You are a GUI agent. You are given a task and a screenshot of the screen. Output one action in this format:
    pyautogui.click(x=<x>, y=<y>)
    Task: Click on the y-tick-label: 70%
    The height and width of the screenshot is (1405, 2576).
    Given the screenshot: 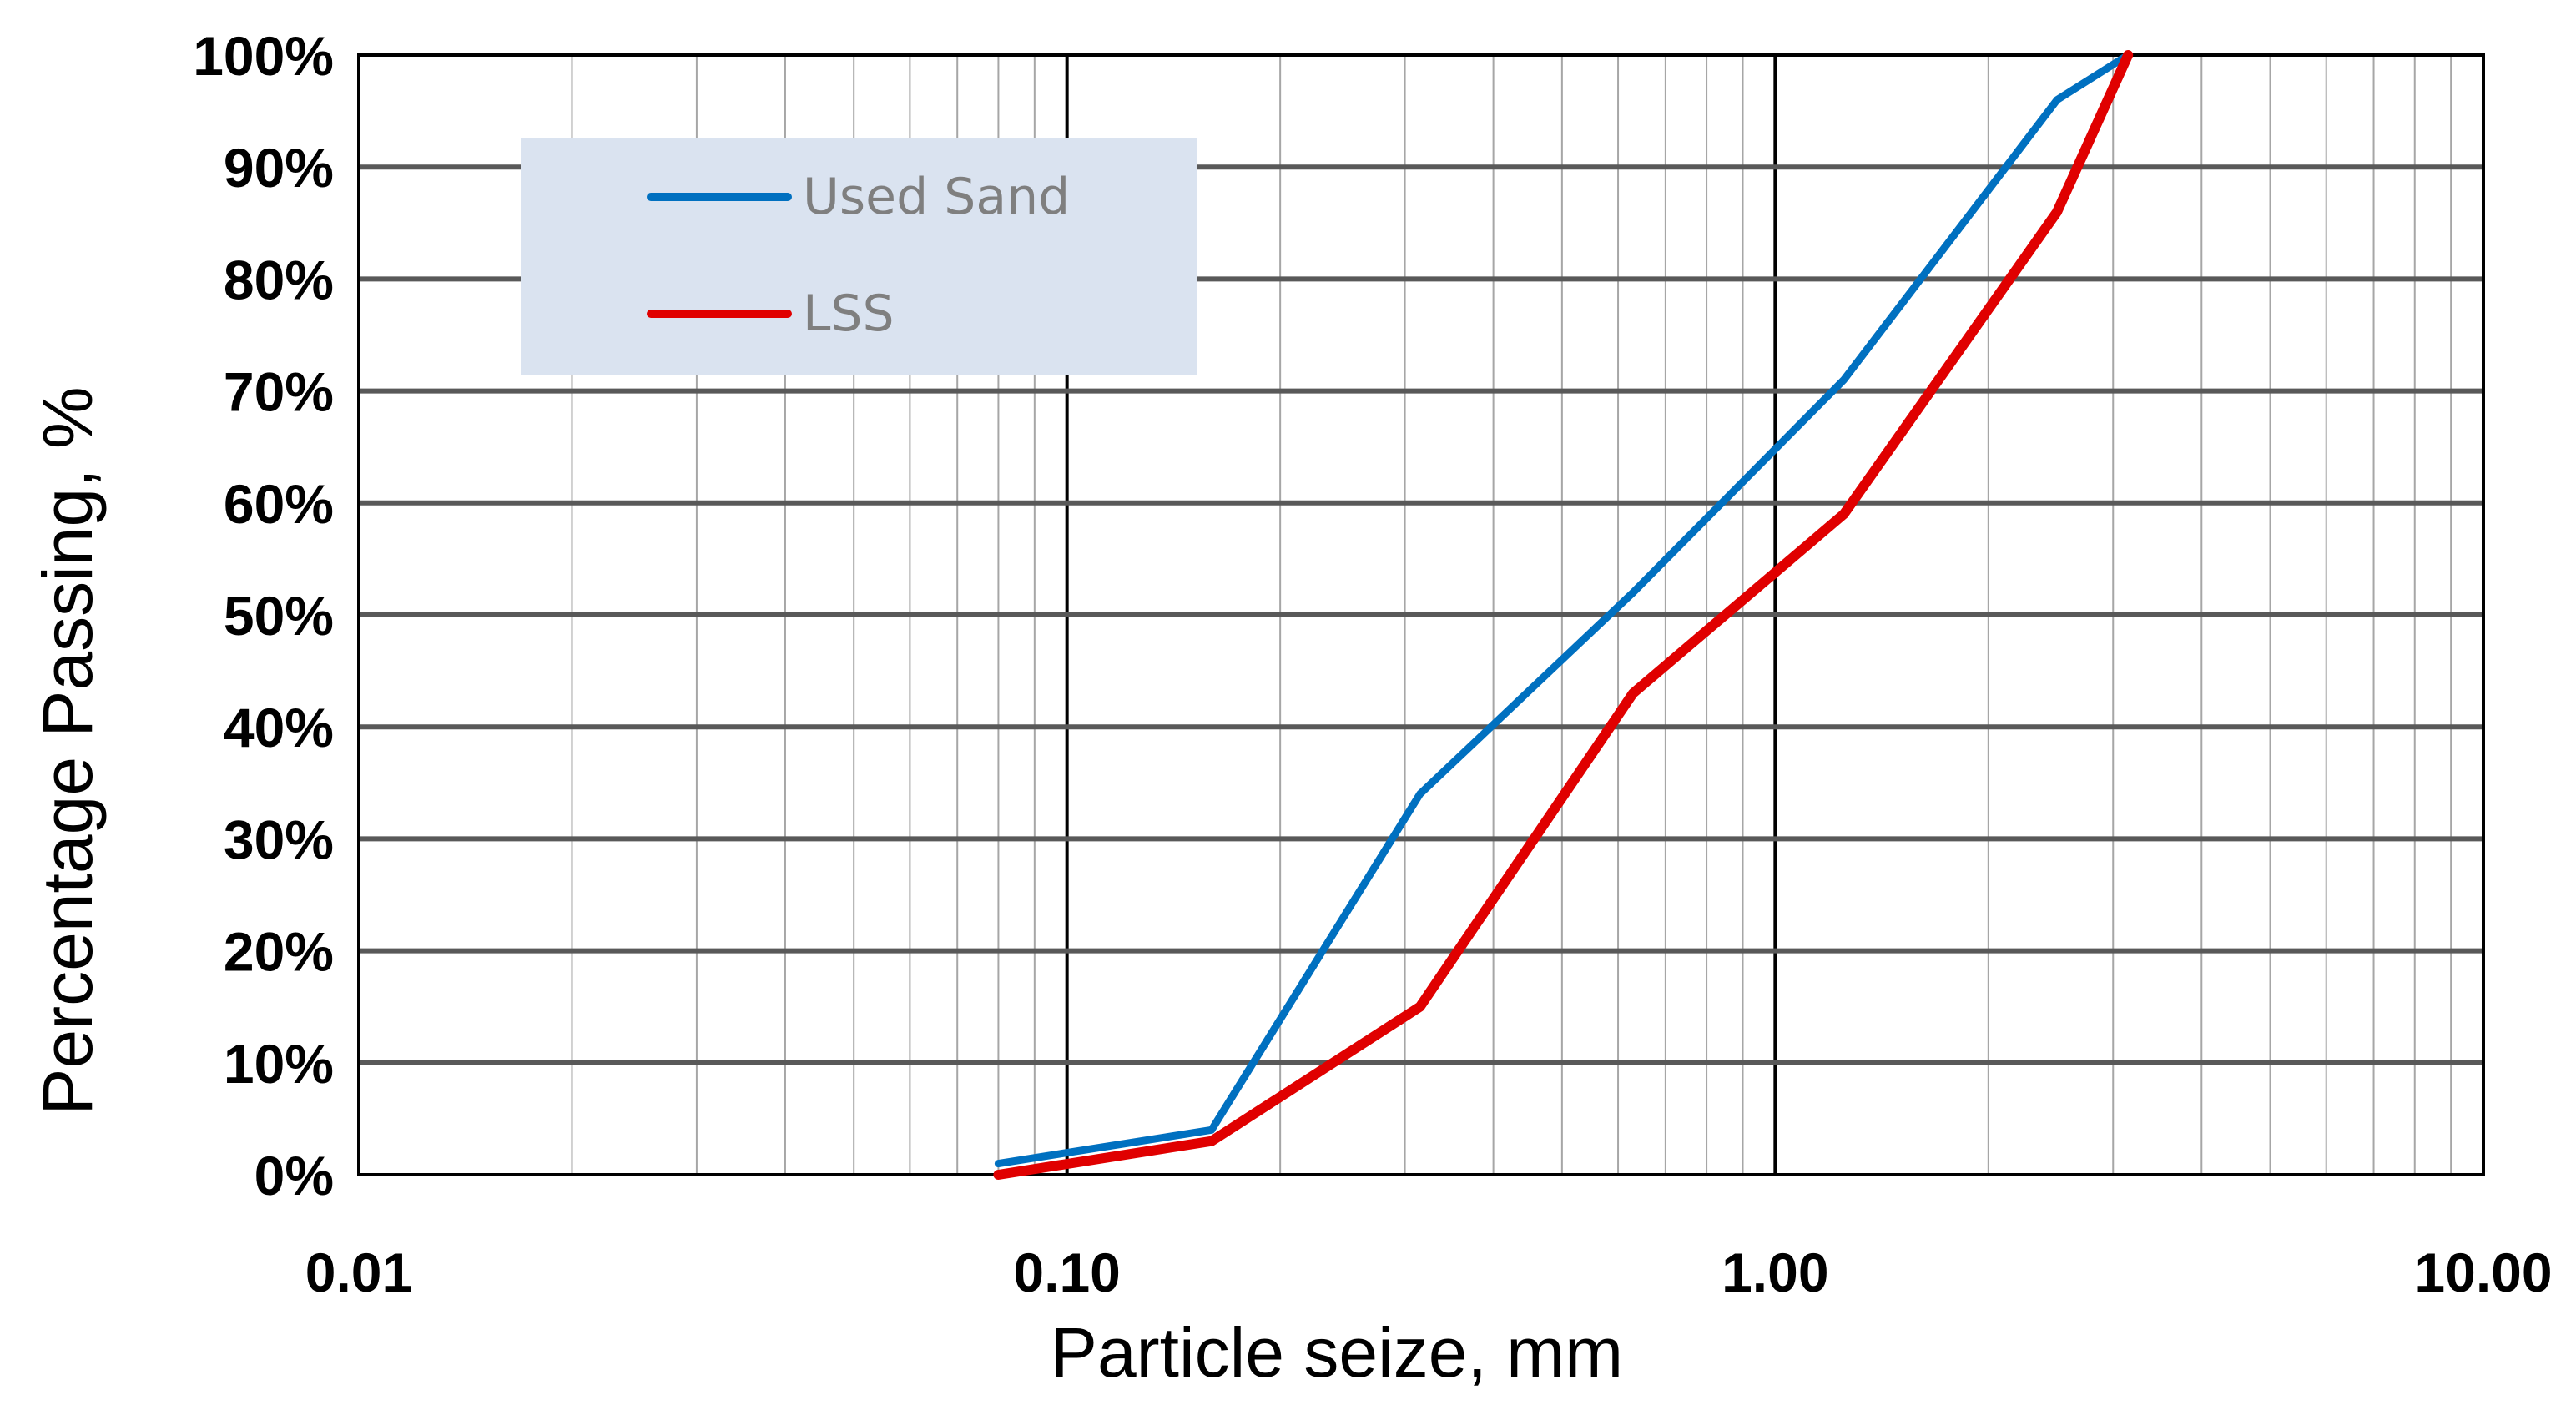 What is the action you would take?
    pyautogui.click(x=279, y=392)
    